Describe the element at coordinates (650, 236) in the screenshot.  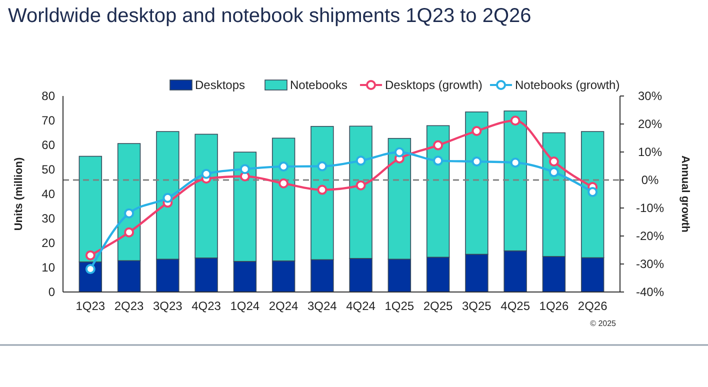
I see `y2-tick-label: -20%` at that location.